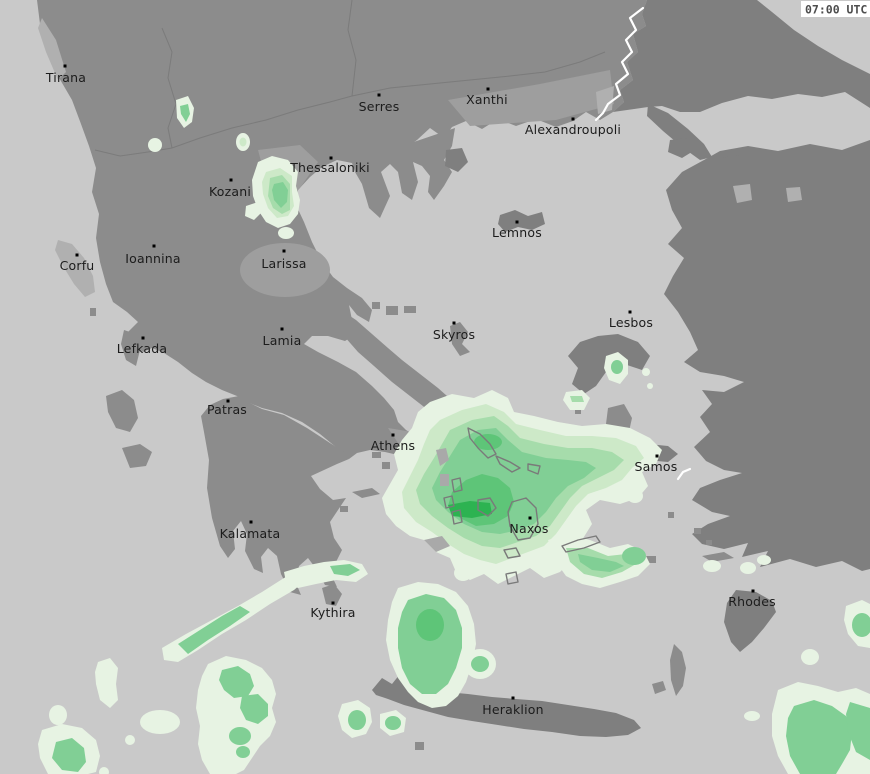 The width and height of the screenshot is (870, 774). I want to click on precip-thessaloniki-w, so click(253, 211).